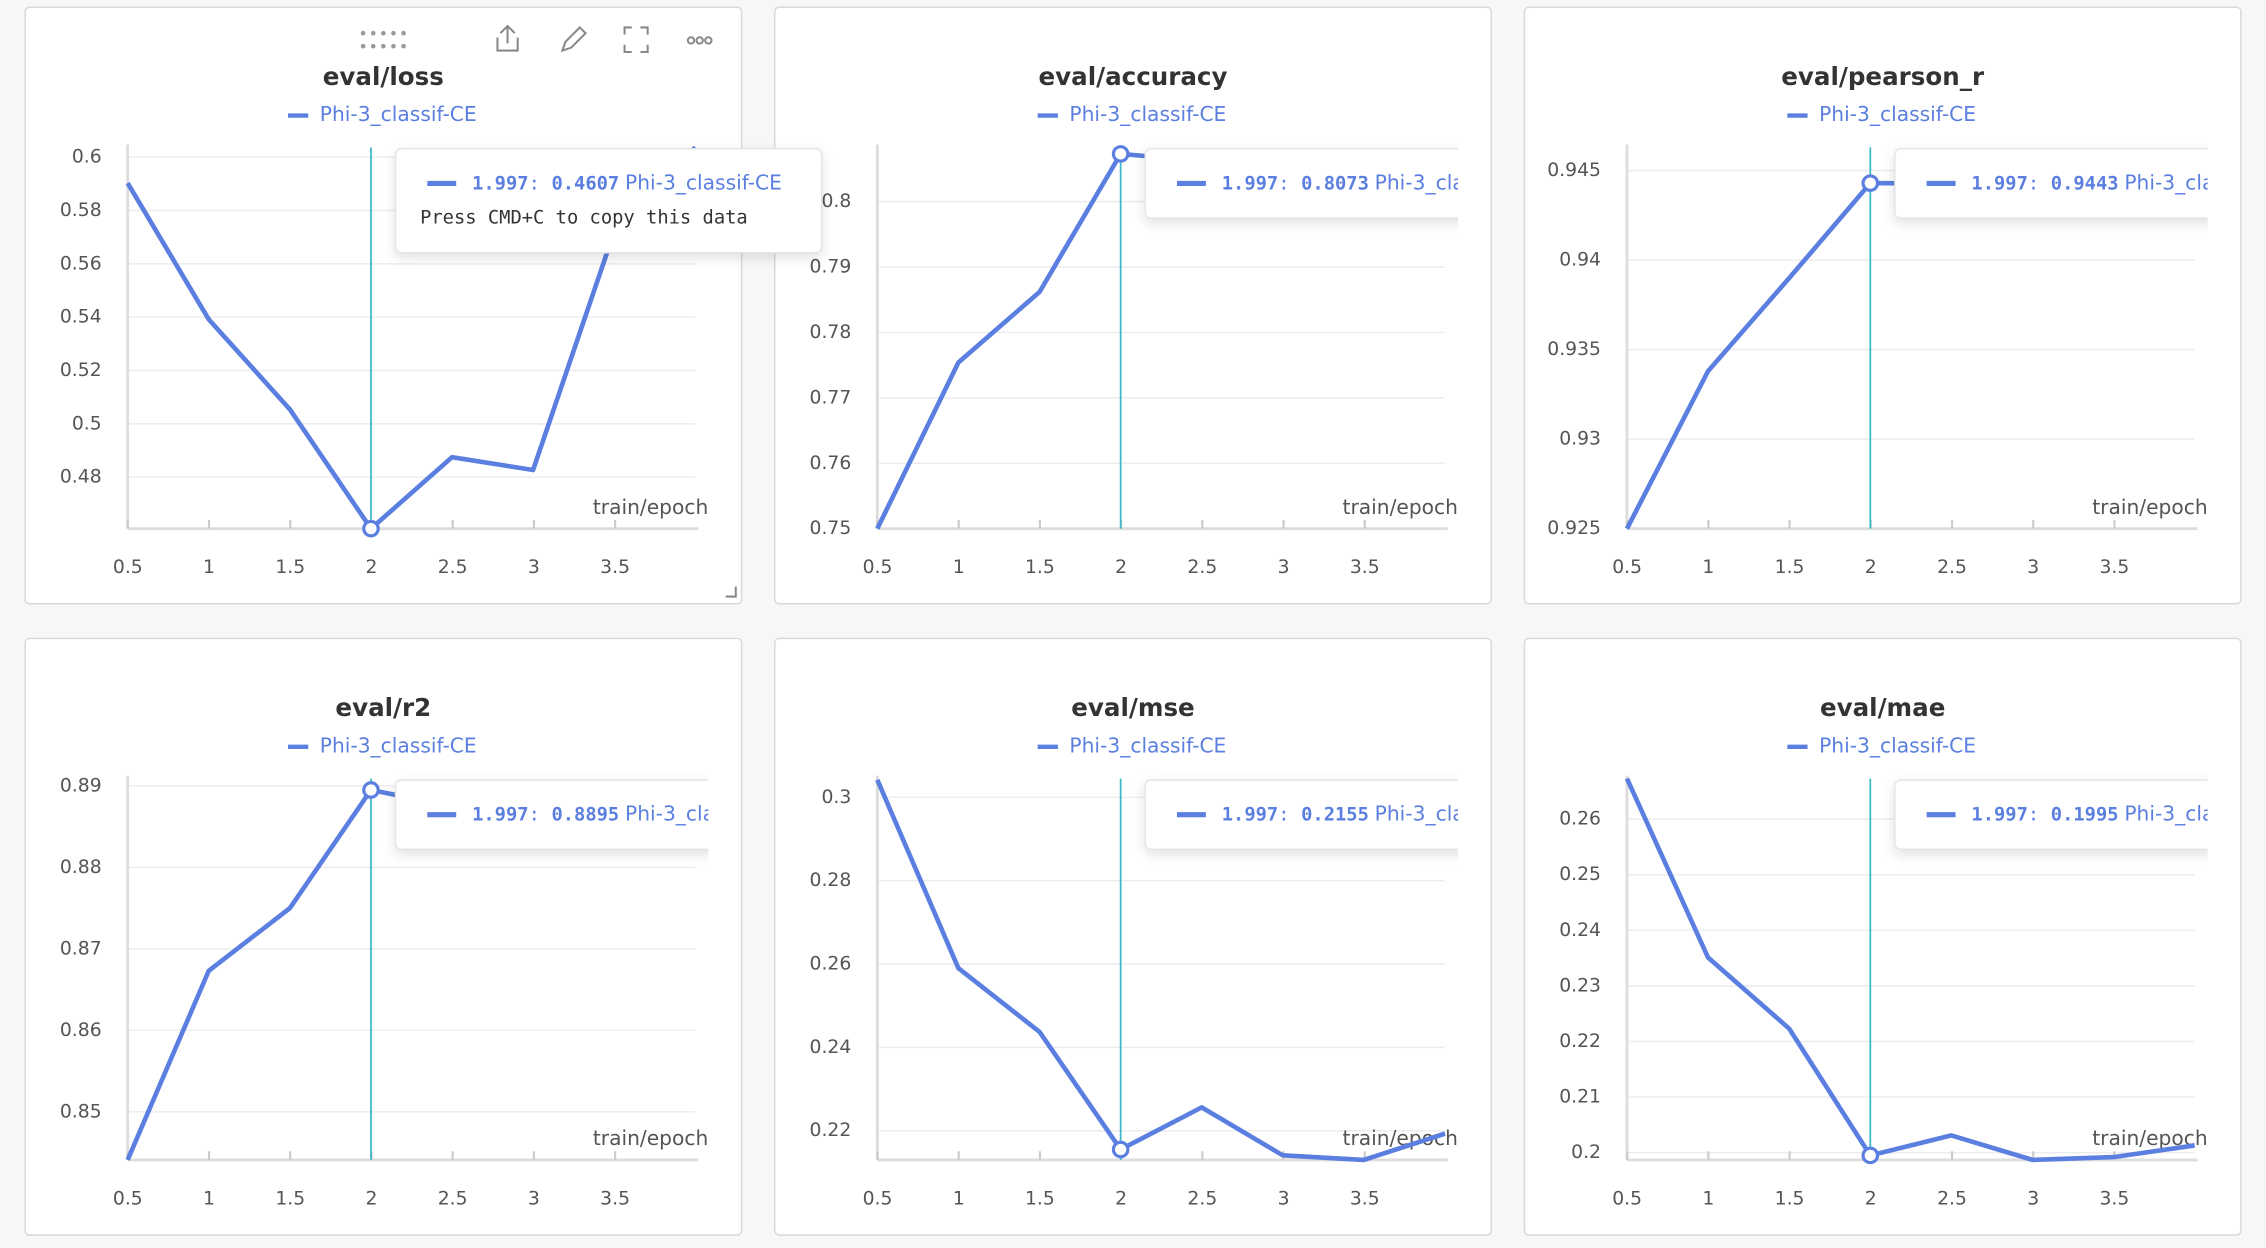 The image size is (2266, 1248). What do you see at coordinates (1580, 1097) in the screenshot?
I see `y-tick-label: 0.21` at bounding box center [1580, 1097].